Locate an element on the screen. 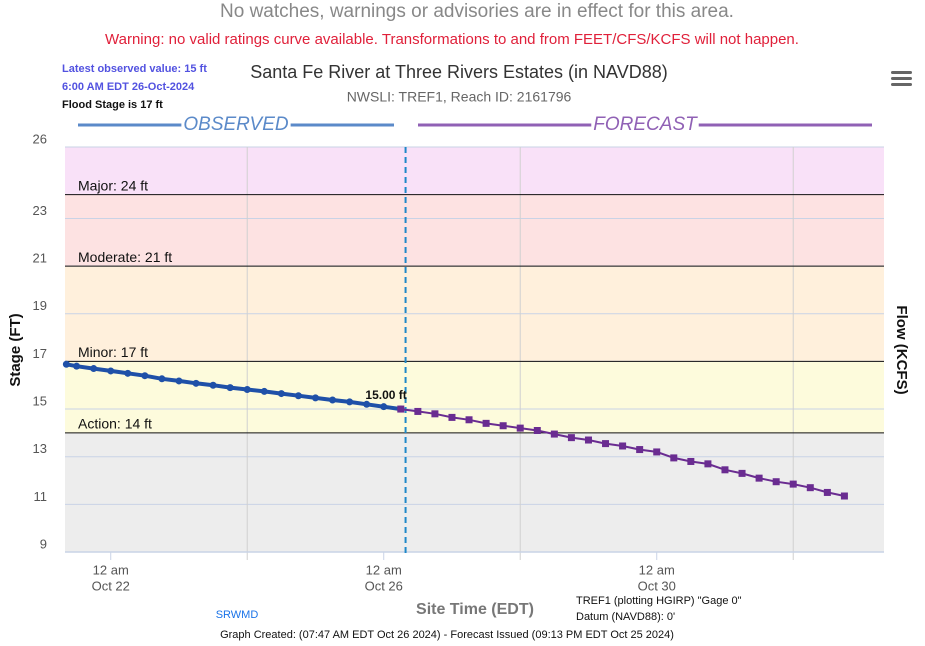 Image resolution: width=925 pixels, height=646 pixels. gage-info: TREF1 (plotting HGIRP) "Gage 0" is located at coordinates (659, 601).